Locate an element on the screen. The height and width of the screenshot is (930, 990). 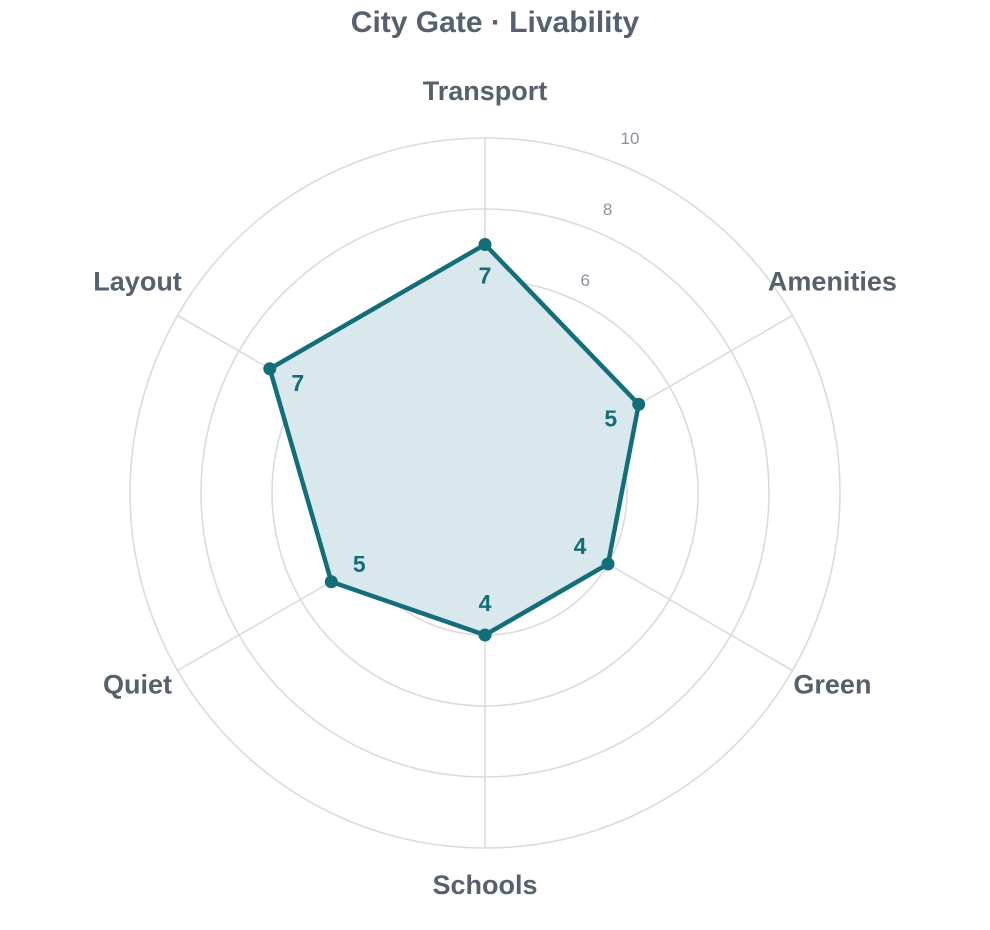
value-label-schools: 4 is located at coordinates (485, 603).